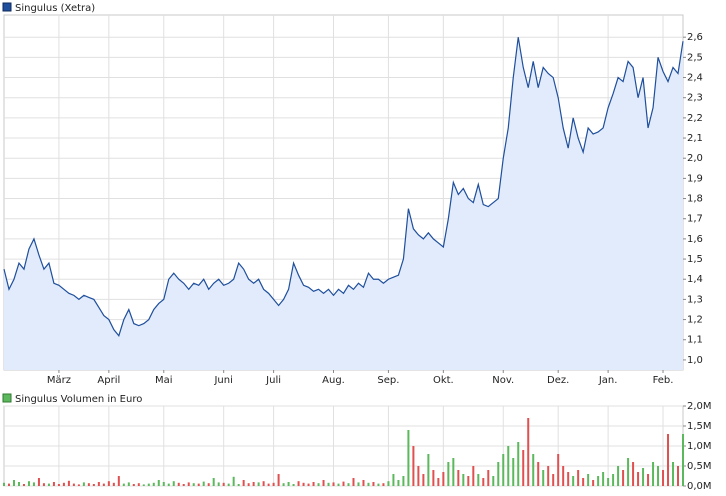 This screenshot has width=726, height=496. I want to click on x-tick-label: Sep., so click(388, 380).